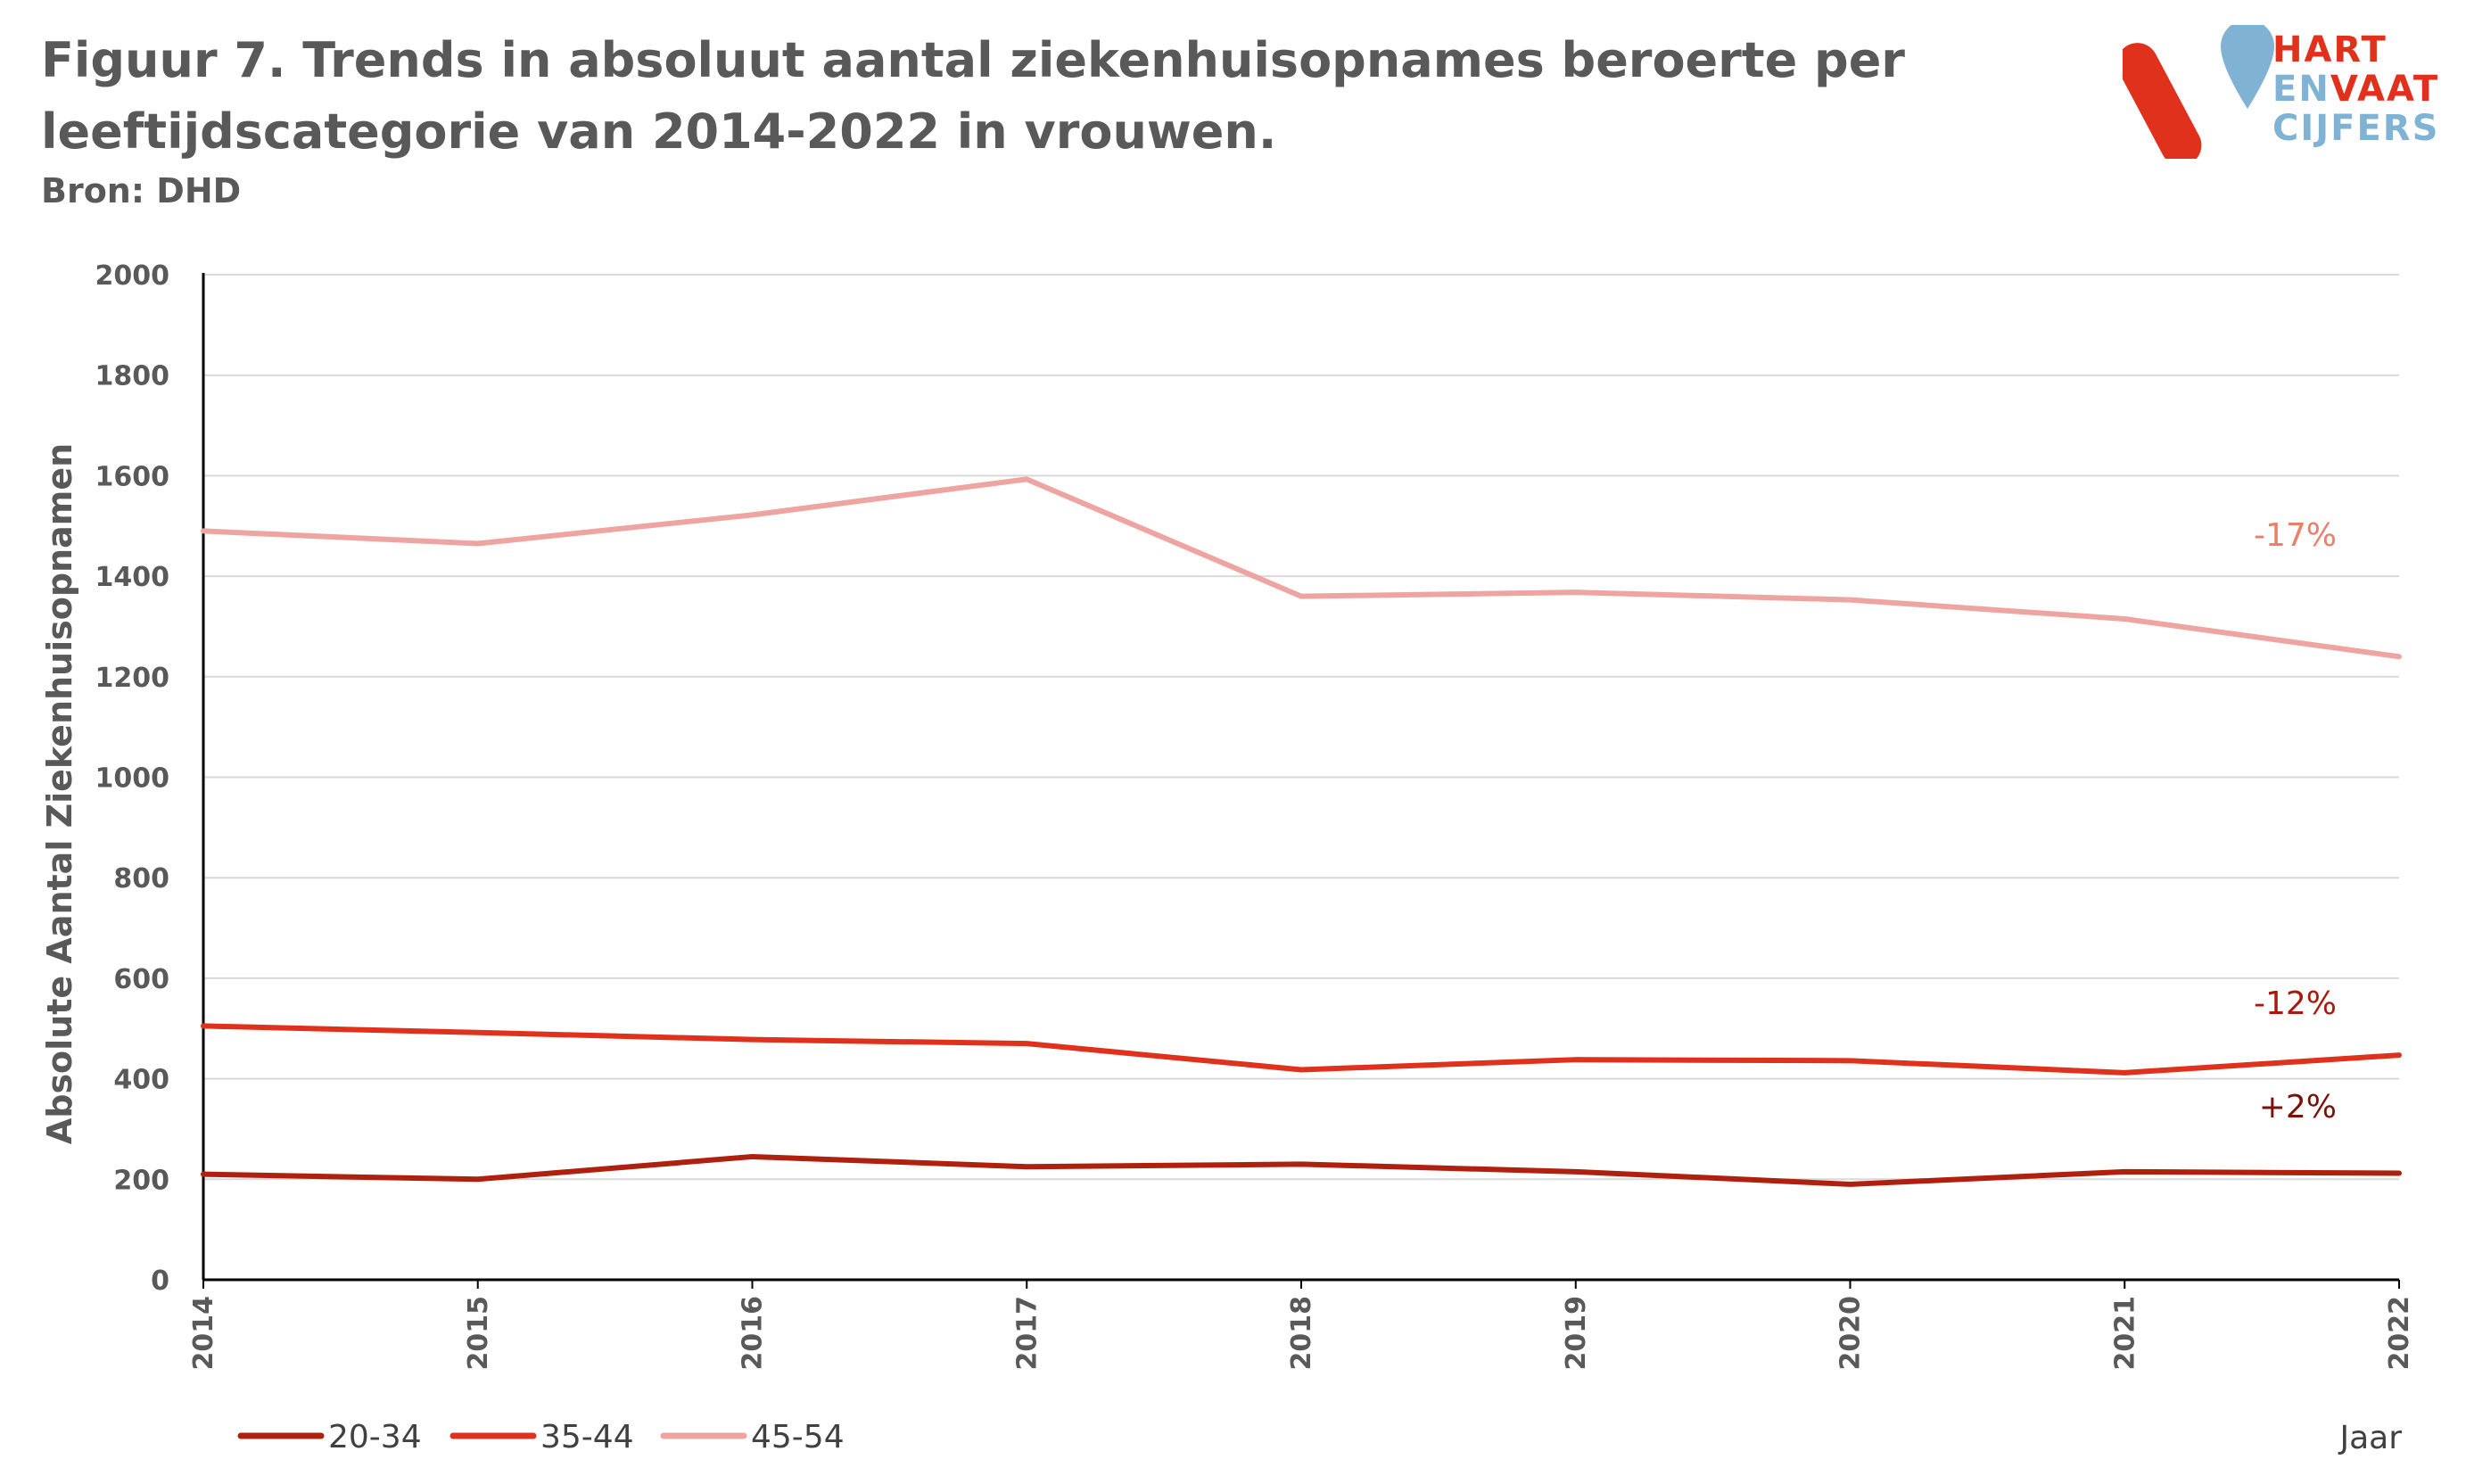  Describe the element at coordinates (59, 794) in the screenshot. I see `y-axis-label: Absolute Aantal Ziekenhuisopnamen` at that location.